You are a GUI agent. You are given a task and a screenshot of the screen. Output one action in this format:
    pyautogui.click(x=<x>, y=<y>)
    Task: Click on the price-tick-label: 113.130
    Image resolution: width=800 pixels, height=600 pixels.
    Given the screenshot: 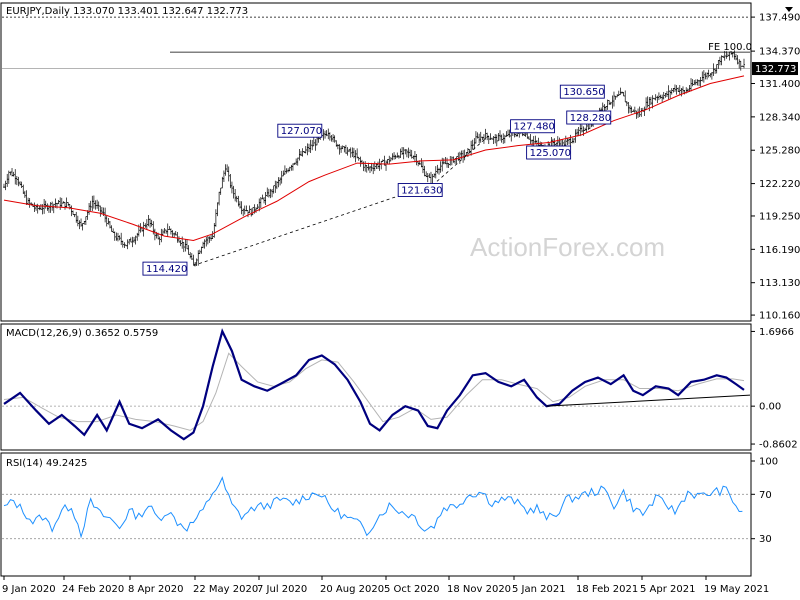 What is the action you would take?
    pyautogui.click(x=779, y=283)
    